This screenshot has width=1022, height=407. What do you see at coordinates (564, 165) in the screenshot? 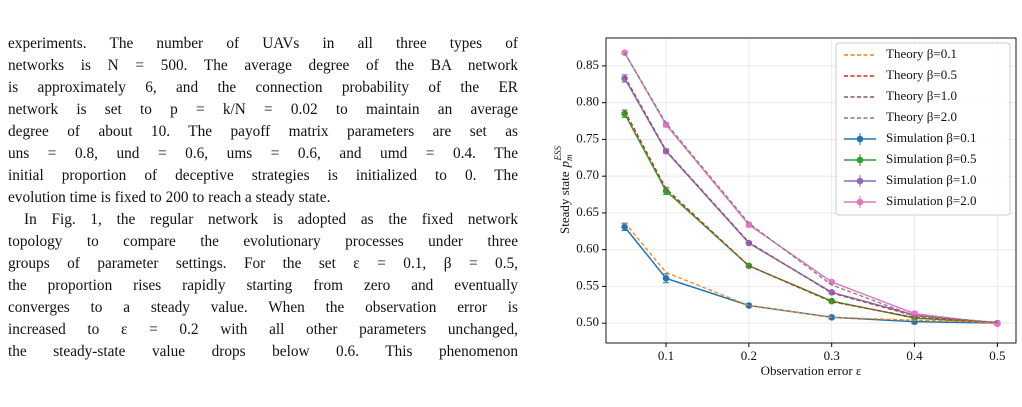
I see `y-label-part: p` at bounding box center [564, 165].